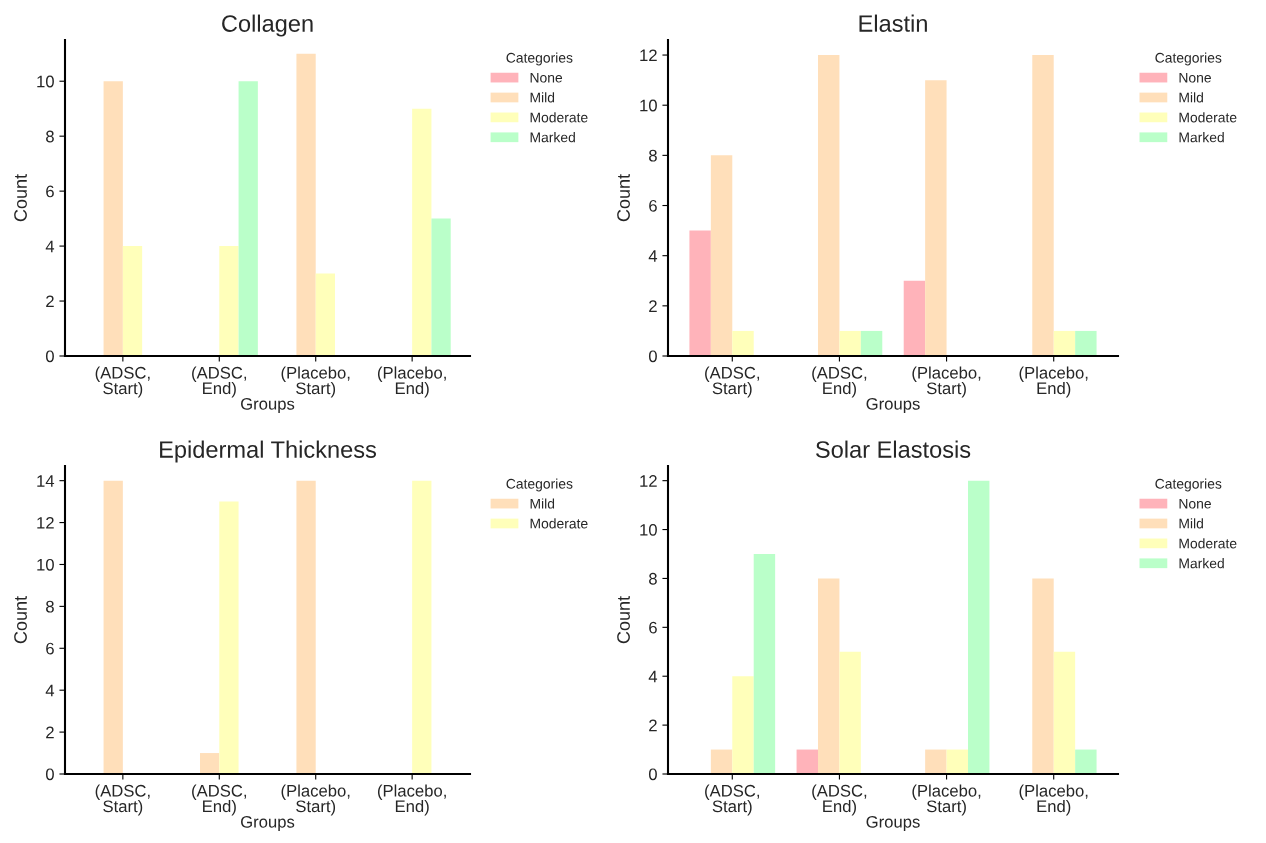 The image size is (1266, 843). Describe the element at coordinates (893, 23) in the screenshot. I see `chart-title: Elastin` at that location.